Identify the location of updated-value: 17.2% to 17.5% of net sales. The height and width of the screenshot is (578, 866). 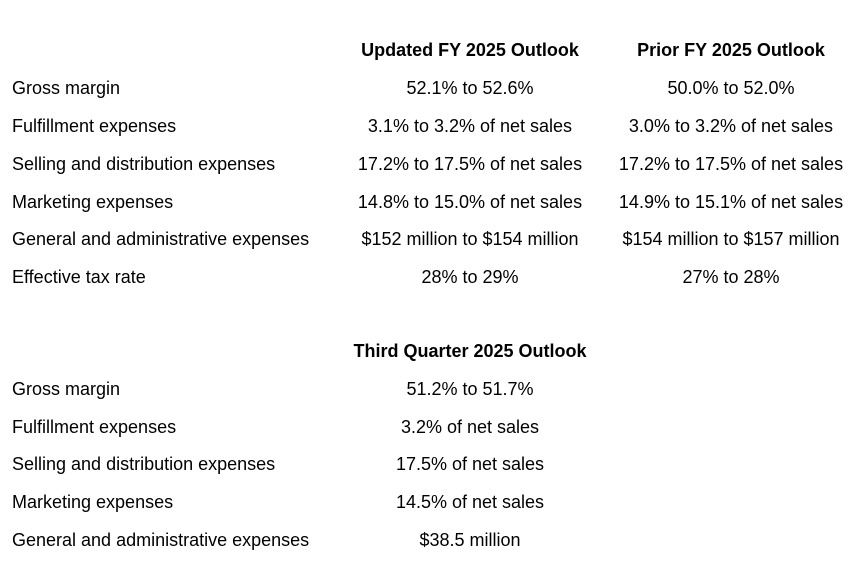
(470, 164).